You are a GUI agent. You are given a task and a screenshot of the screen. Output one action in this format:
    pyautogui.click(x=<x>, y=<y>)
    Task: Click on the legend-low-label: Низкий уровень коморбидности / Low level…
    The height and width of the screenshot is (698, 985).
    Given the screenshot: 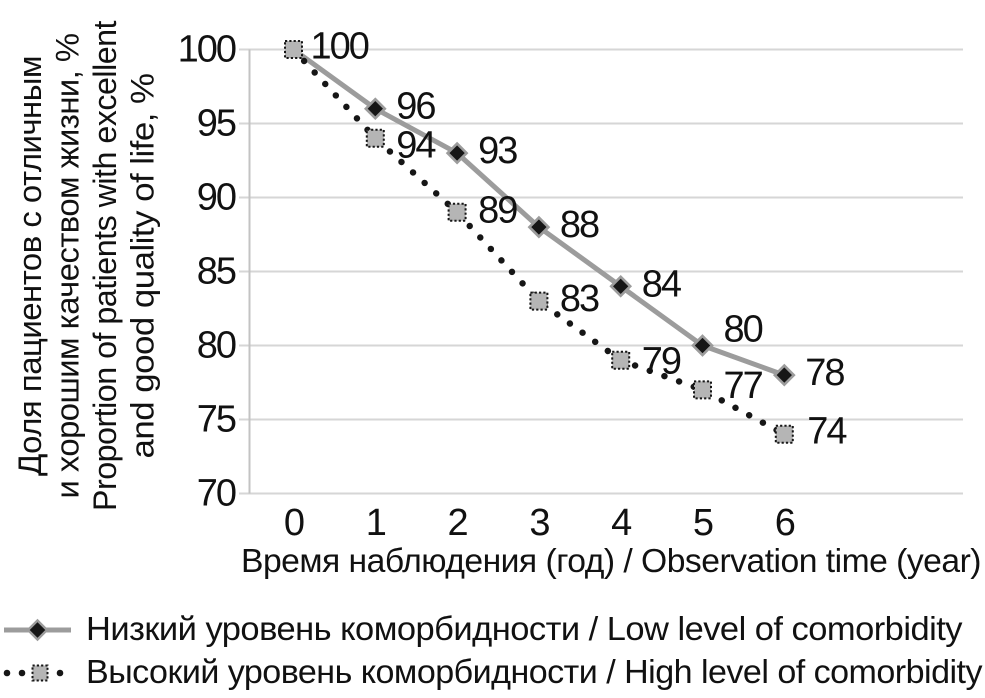 What is the action you would take?
    pyautogui.click(x=524, y=628)
    